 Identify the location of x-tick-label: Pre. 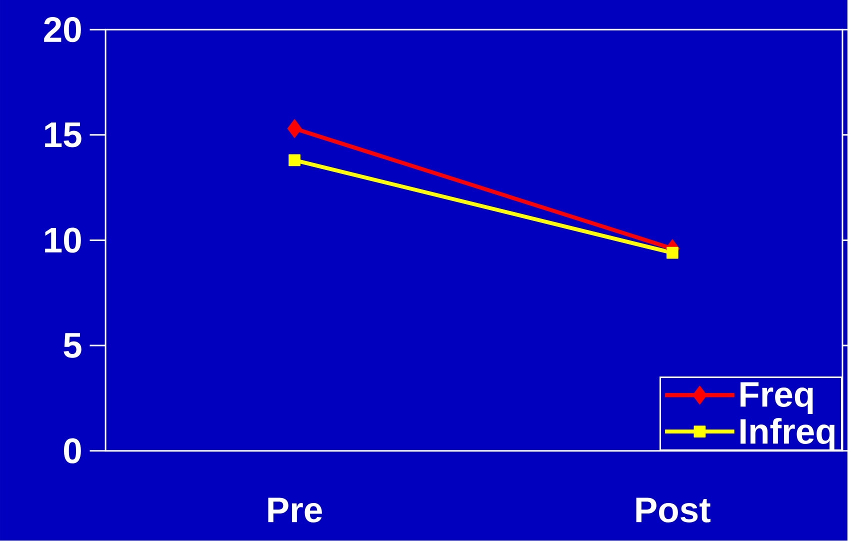
(295, 510).